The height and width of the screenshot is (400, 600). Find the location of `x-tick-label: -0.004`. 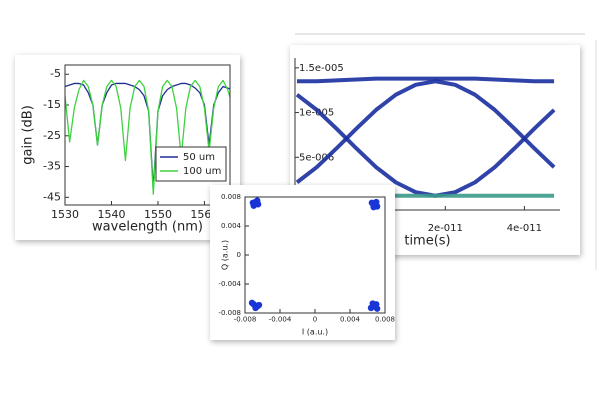

x-tick-label: -0.004 is located at coordinates (280, 319).